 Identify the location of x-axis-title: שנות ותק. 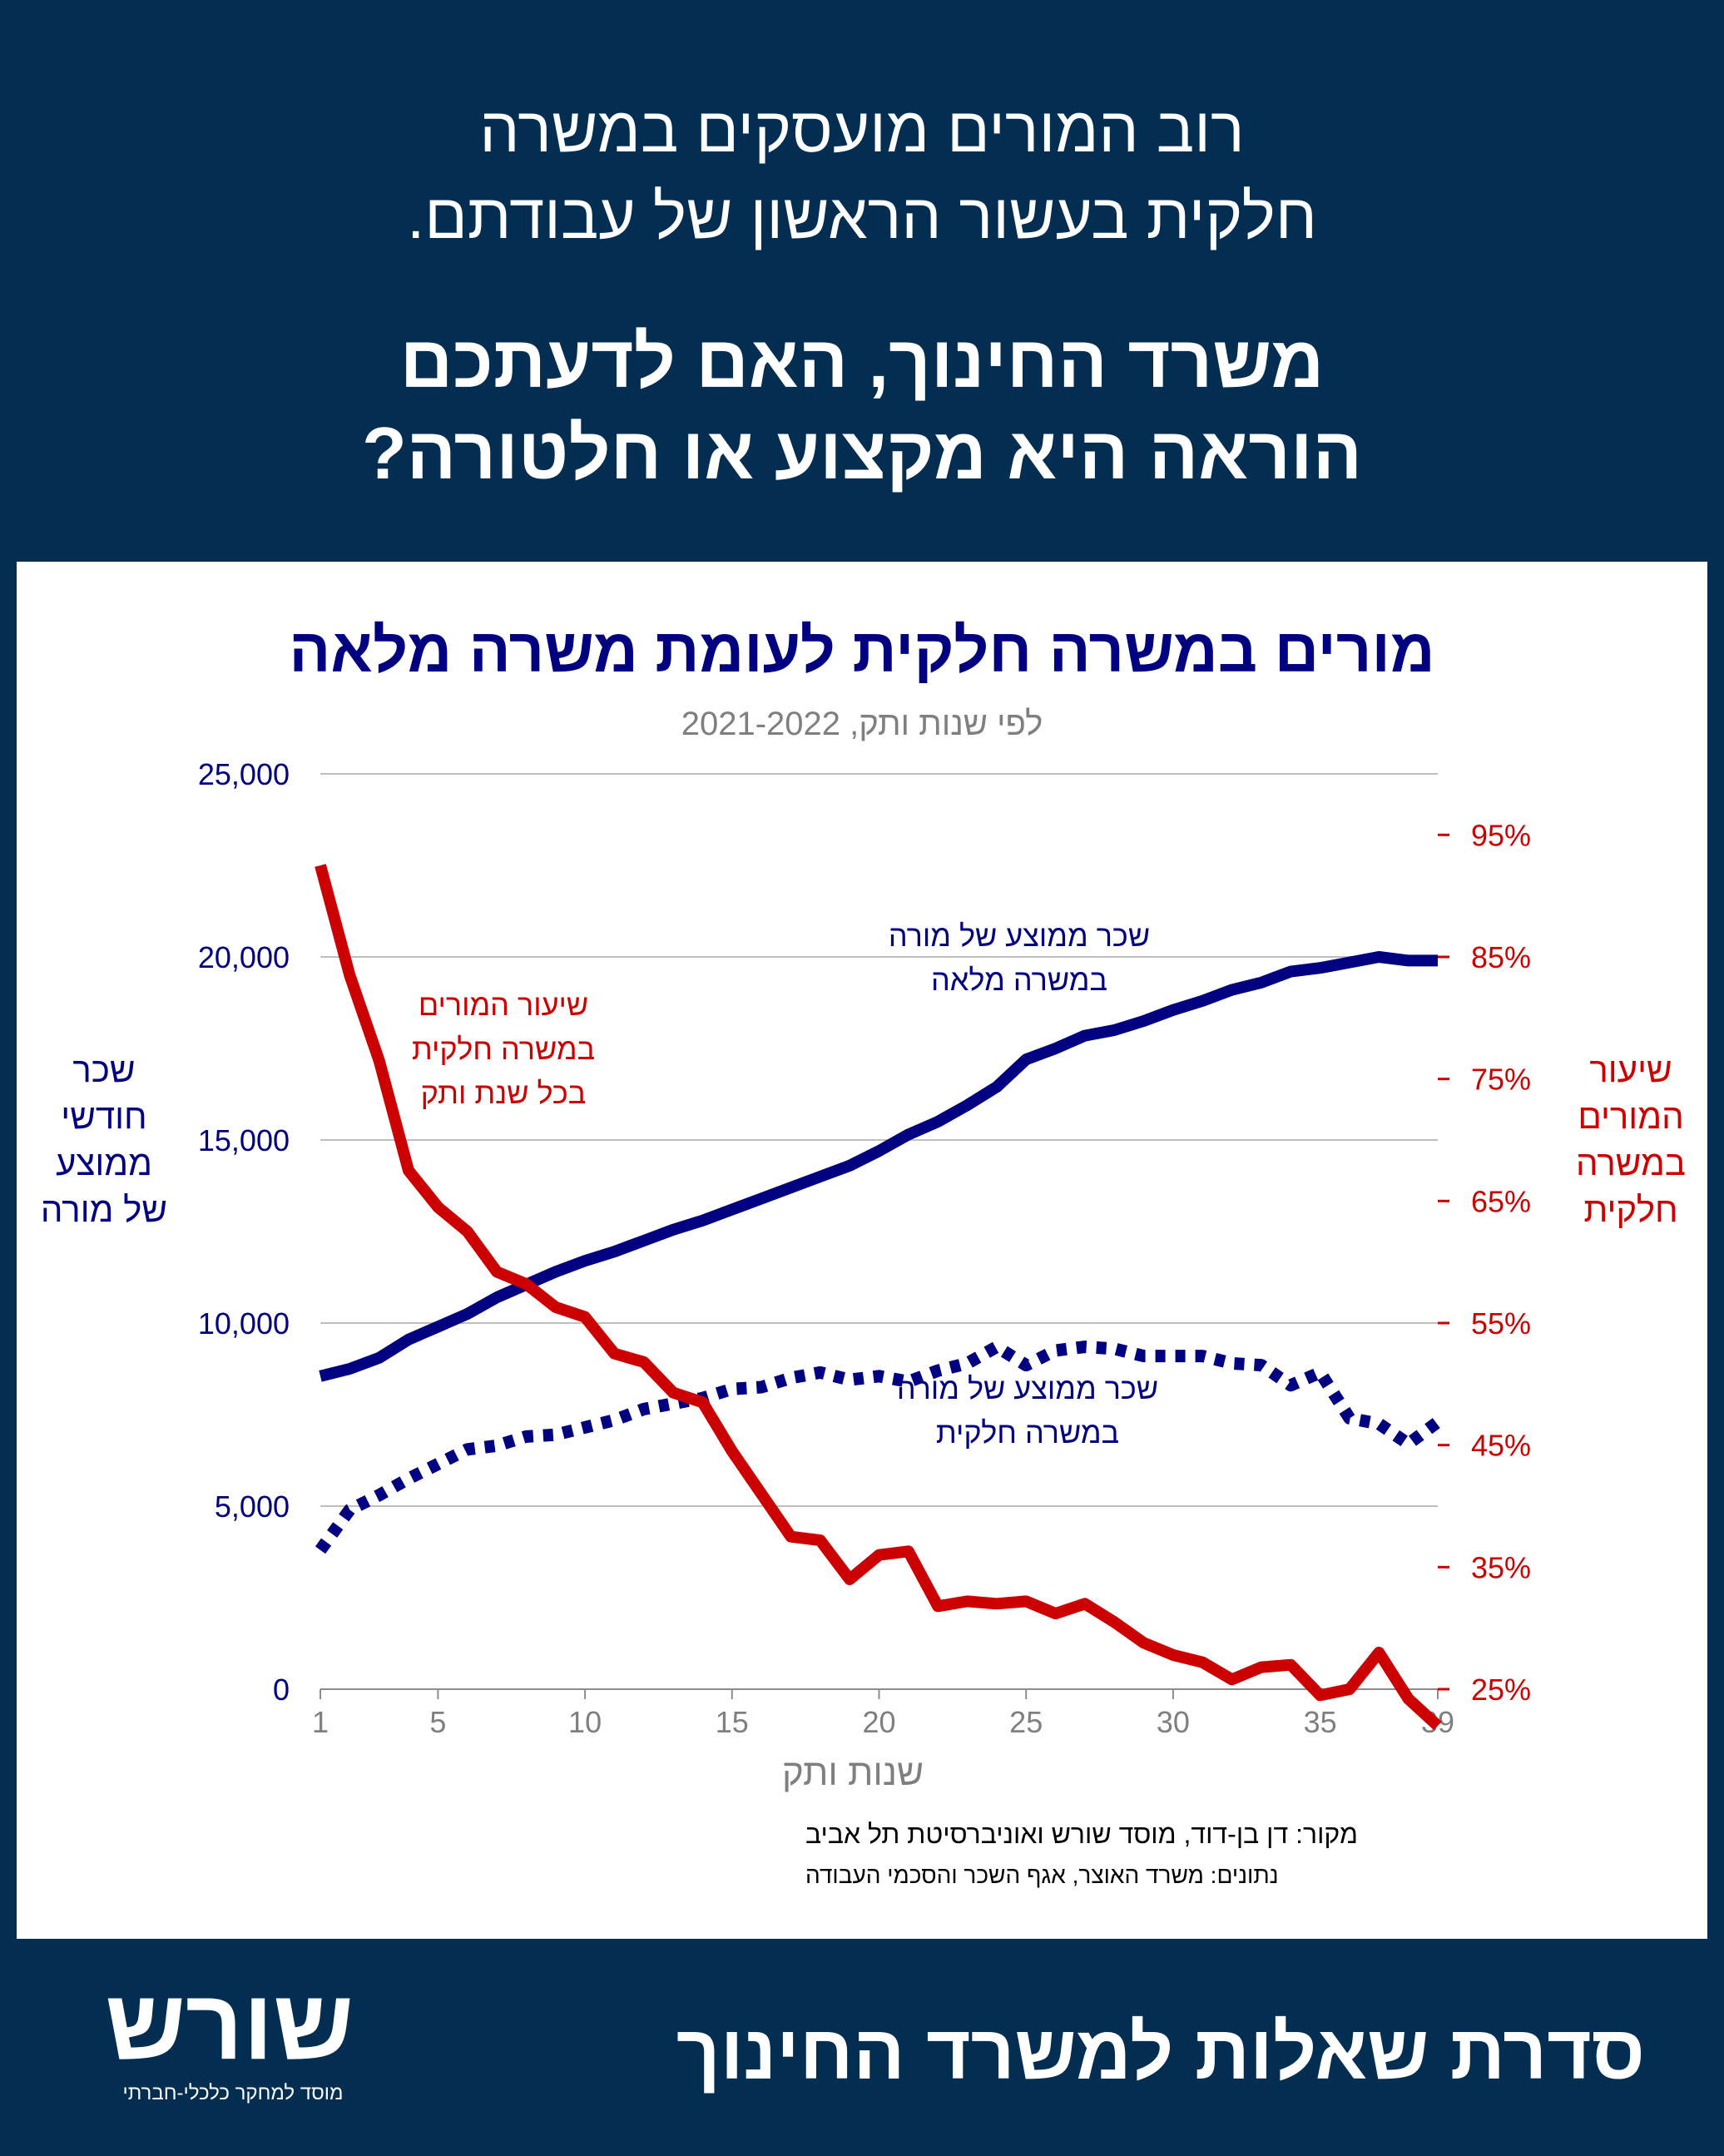
(853, 1773).